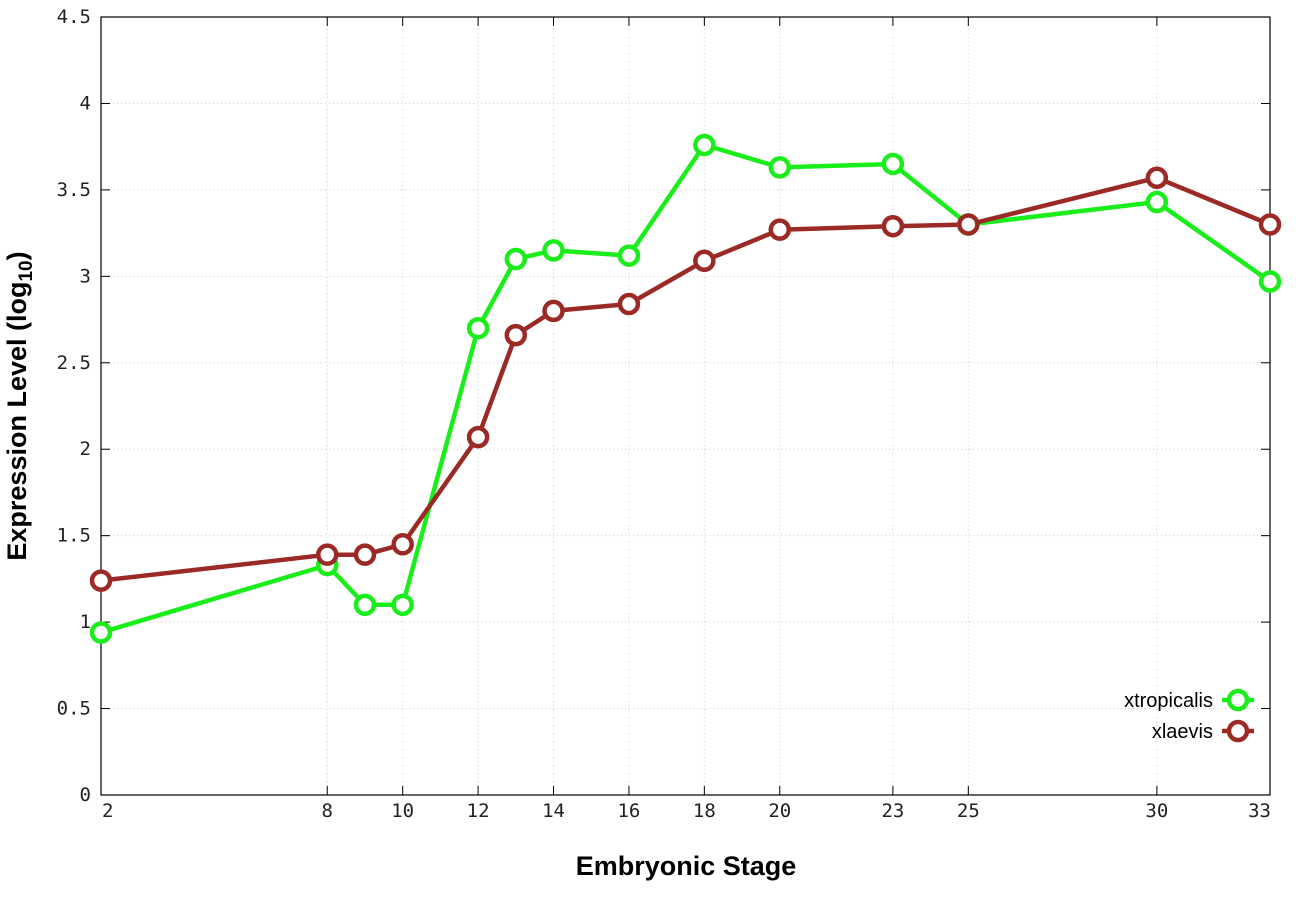 The image size is (1296, 907). Describe the element at coordinates (107, 811) in the screenshot. I see `x-tick-label: 2` at that location.